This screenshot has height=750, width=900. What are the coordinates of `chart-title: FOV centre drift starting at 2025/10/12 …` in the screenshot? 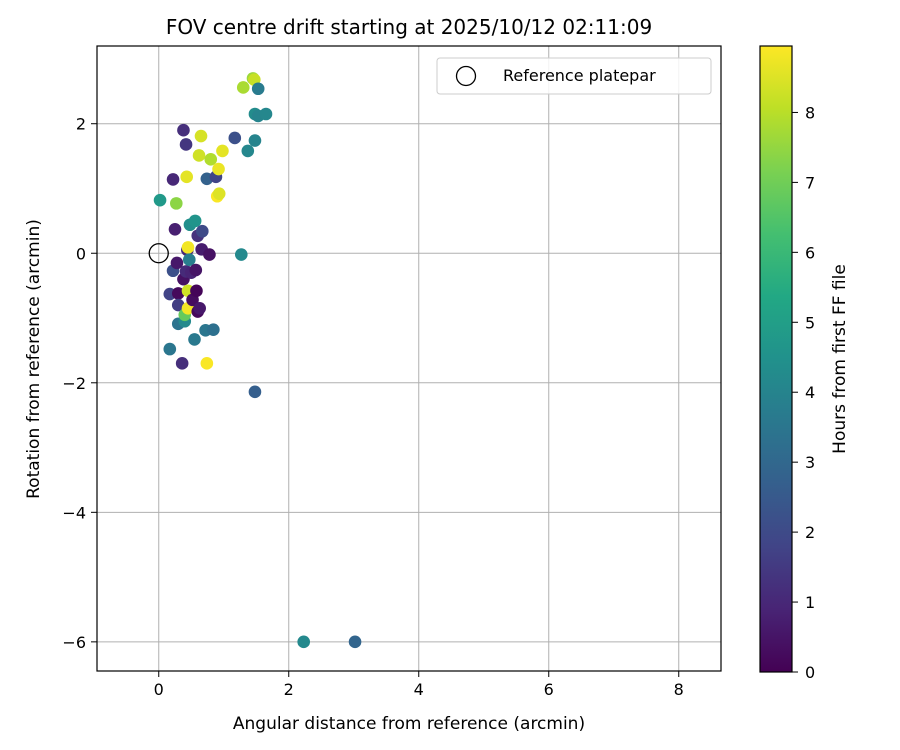 It's located at (409, 27).